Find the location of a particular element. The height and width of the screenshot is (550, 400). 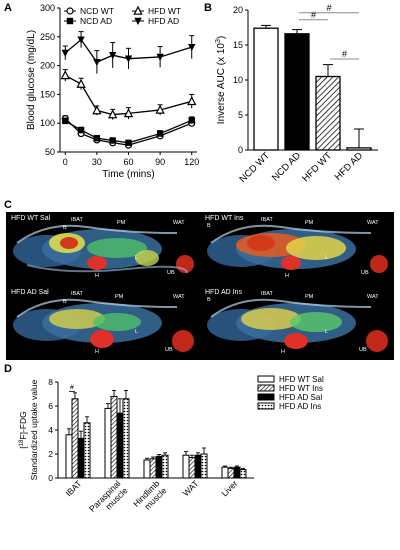

pet-image-hfd-wt-sal: HFD WT Sal B IBAT PM WAT H L UB is located at coordinates (103, 249).